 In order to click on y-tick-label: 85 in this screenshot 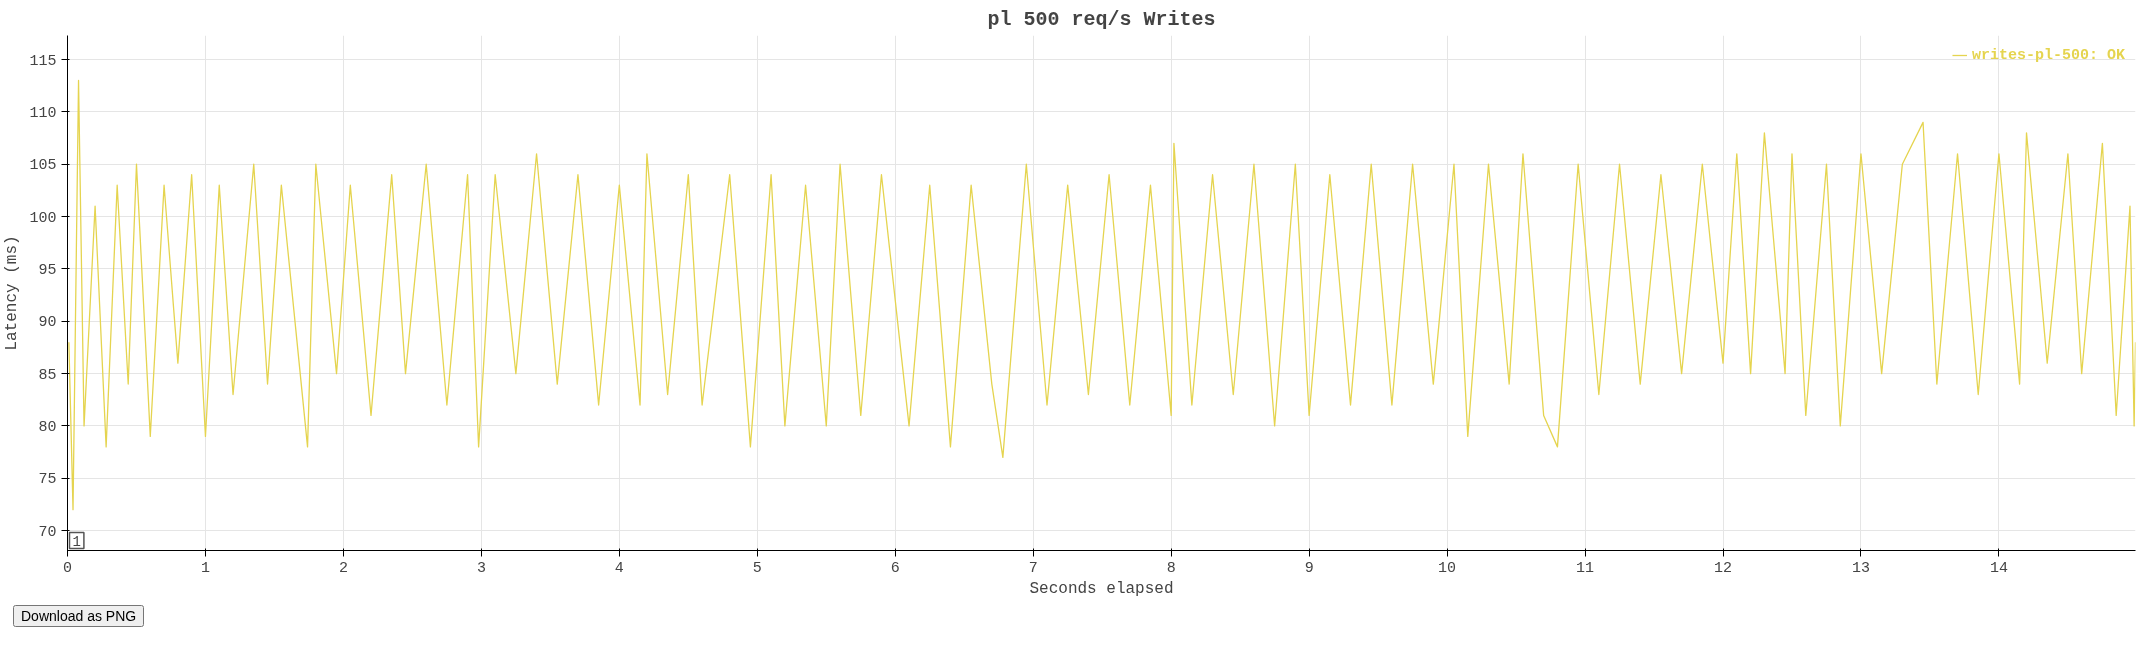, I will do `click(47, 375)`.